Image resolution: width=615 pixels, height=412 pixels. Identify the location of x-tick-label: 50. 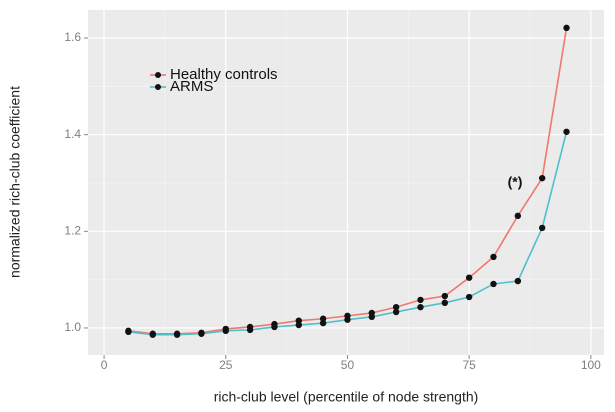
(348, 365).